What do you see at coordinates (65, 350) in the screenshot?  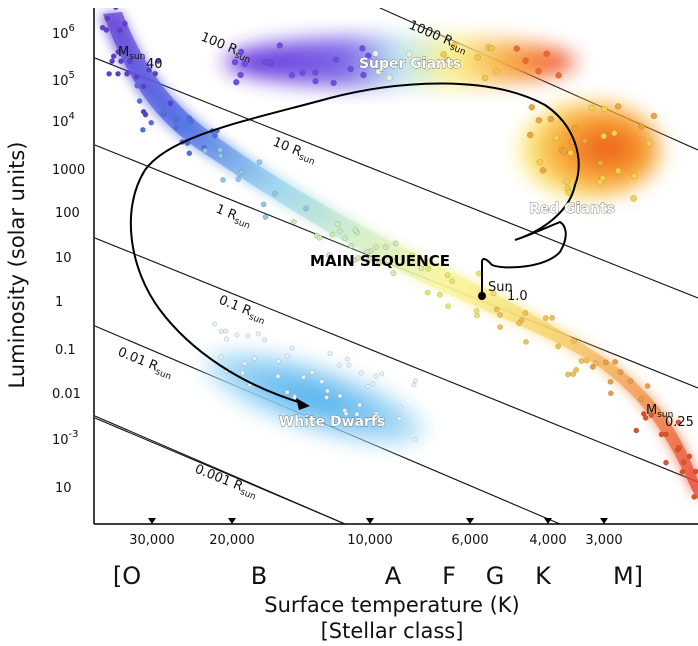 I see `y-tick-label: 0.1` at bounding box center [65, 350].